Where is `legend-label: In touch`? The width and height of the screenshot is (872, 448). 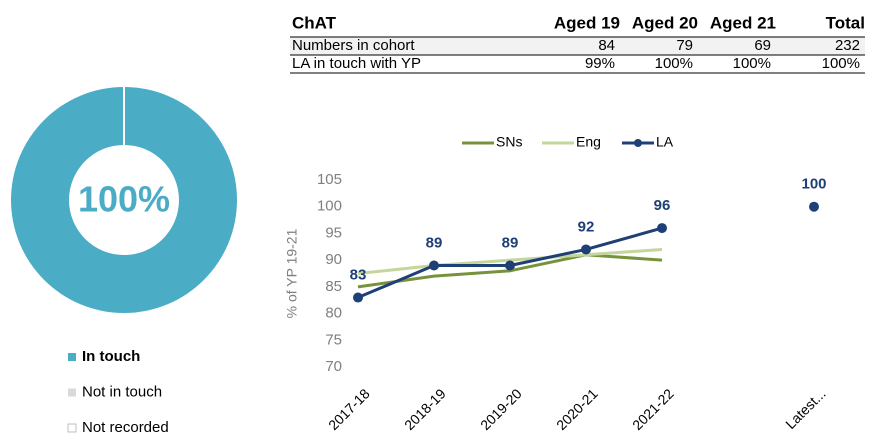 legend-label: In touch is located at coordinates (111, 356).